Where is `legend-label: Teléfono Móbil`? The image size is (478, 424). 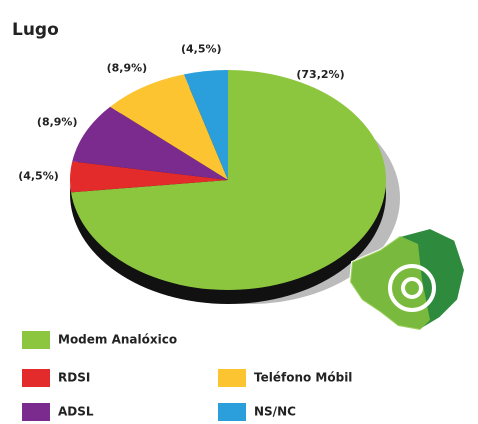 legend-label: Teléfono Móbil is located at coordinates (303, 378).